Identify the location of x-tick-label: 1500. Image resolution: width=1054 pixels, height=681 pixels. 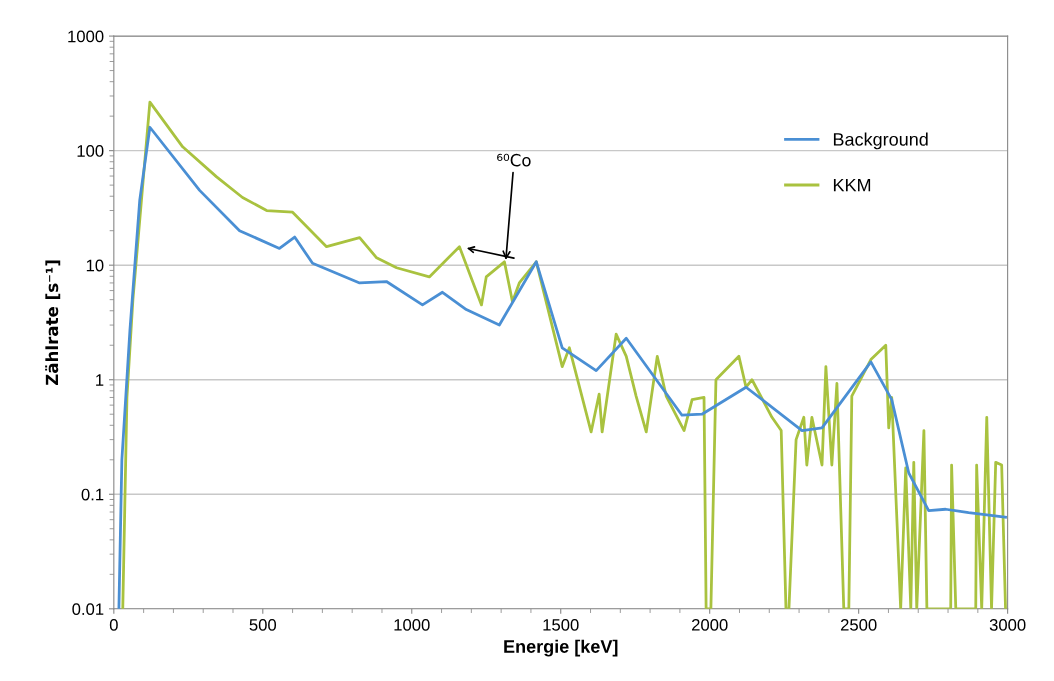
(561, 624).